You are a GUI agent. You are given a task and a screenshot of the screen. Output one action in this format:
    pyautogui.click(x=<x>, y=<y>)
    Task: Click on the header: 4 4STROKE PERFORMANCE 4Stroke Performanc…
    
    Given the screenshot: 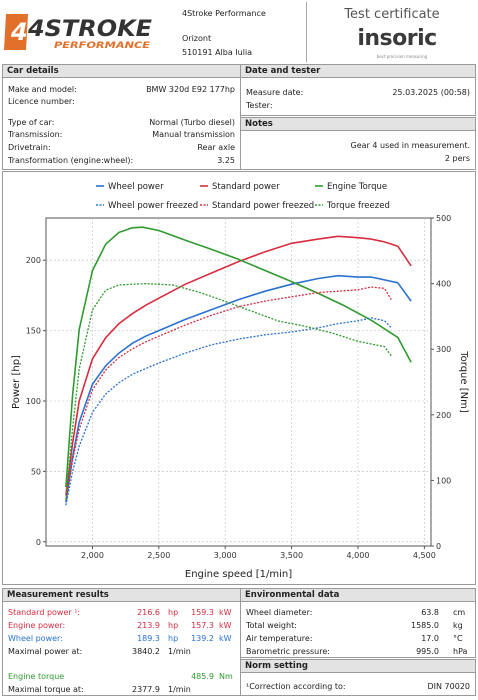 What is the action you would take?
    pyautogui.click(x=239, y=31)
    